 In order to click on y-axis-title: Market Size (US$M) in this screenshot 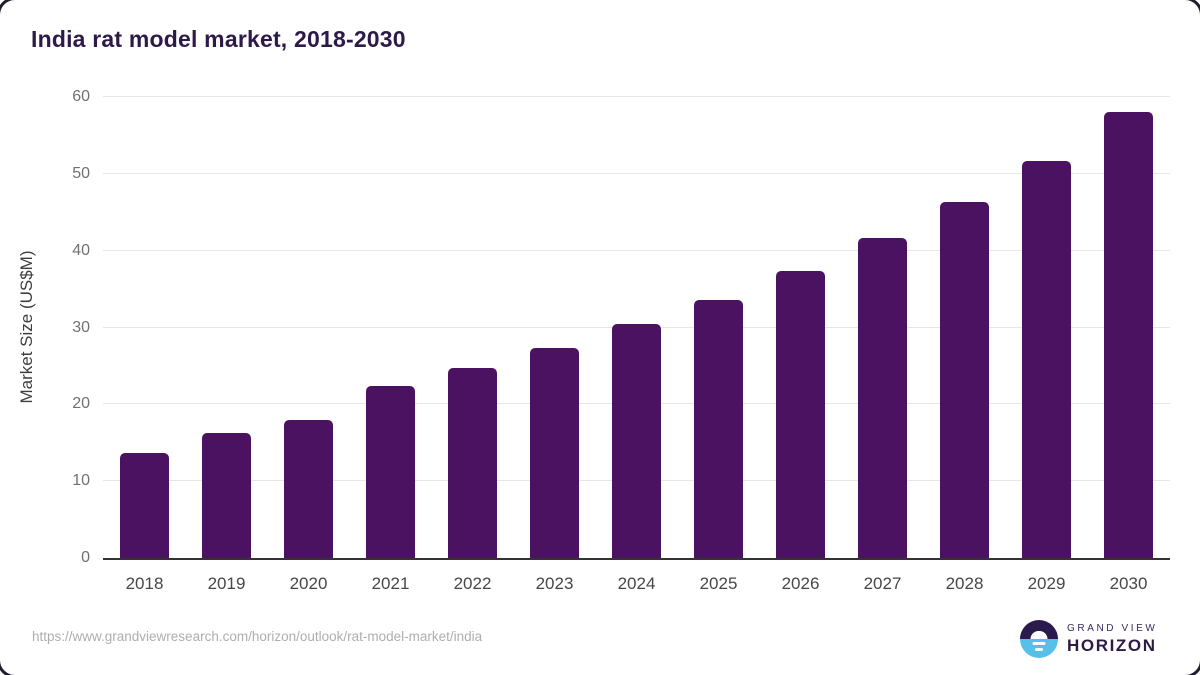, I will do `click(26, 327)`.